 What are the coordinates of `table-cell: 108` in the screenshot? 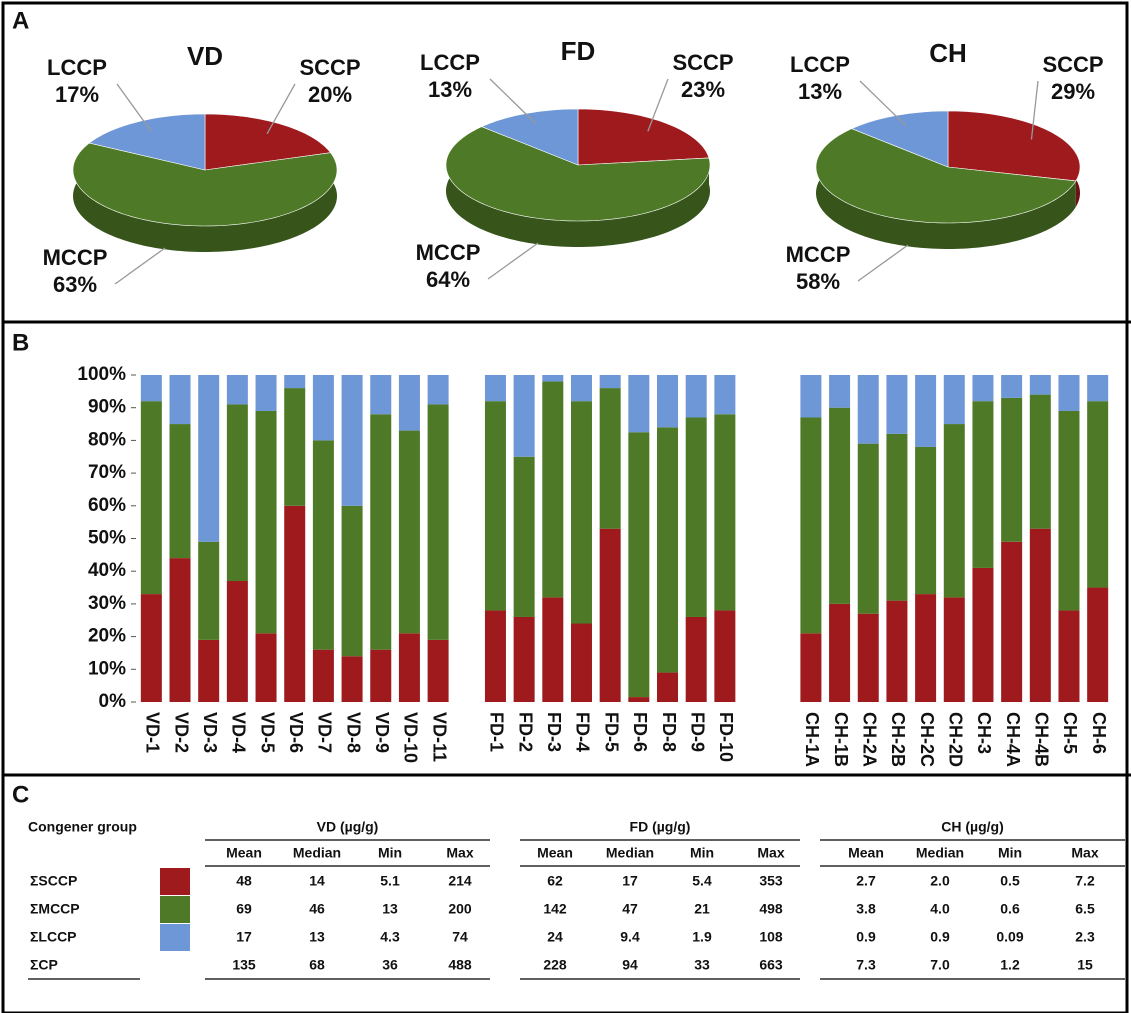 It's located at (771, 937).